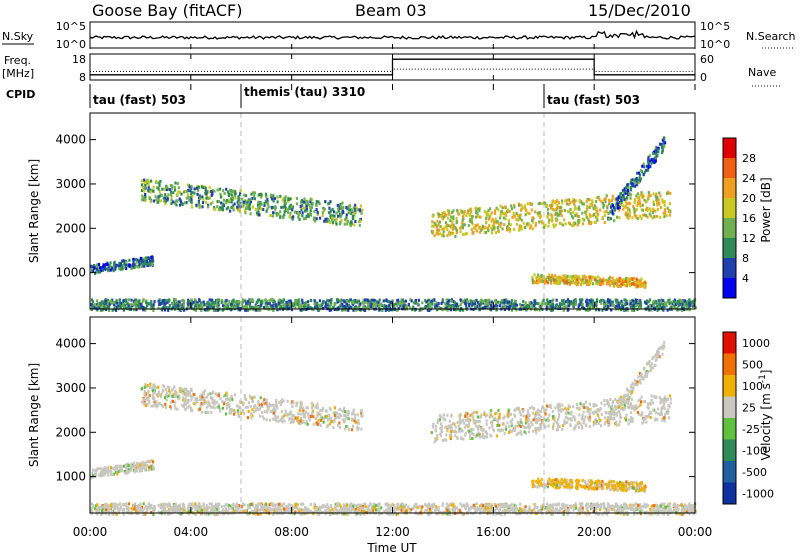 The width and height of the screenshot is (800, 554). Describe the element at coordinates (749, 198) in the screenshot. I see `colorbar-tick-label: 20` at that location.